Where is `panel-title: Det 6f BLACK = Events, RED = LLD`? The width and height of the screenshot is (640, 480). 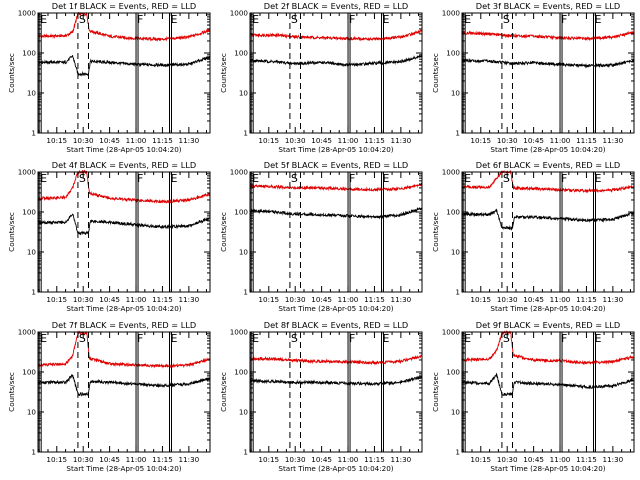 panel-title: Det 6f BLACK = Events, RED = LLD is located at coordinates (548, 165).